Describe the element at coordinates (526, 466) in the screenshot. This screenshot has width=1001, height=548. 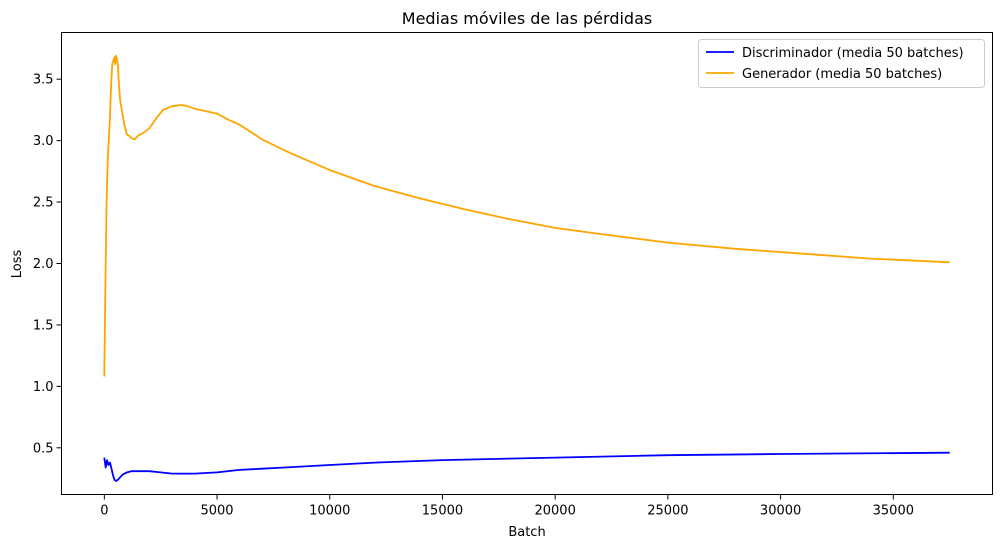
I see `discriminator-series-line` at that location.